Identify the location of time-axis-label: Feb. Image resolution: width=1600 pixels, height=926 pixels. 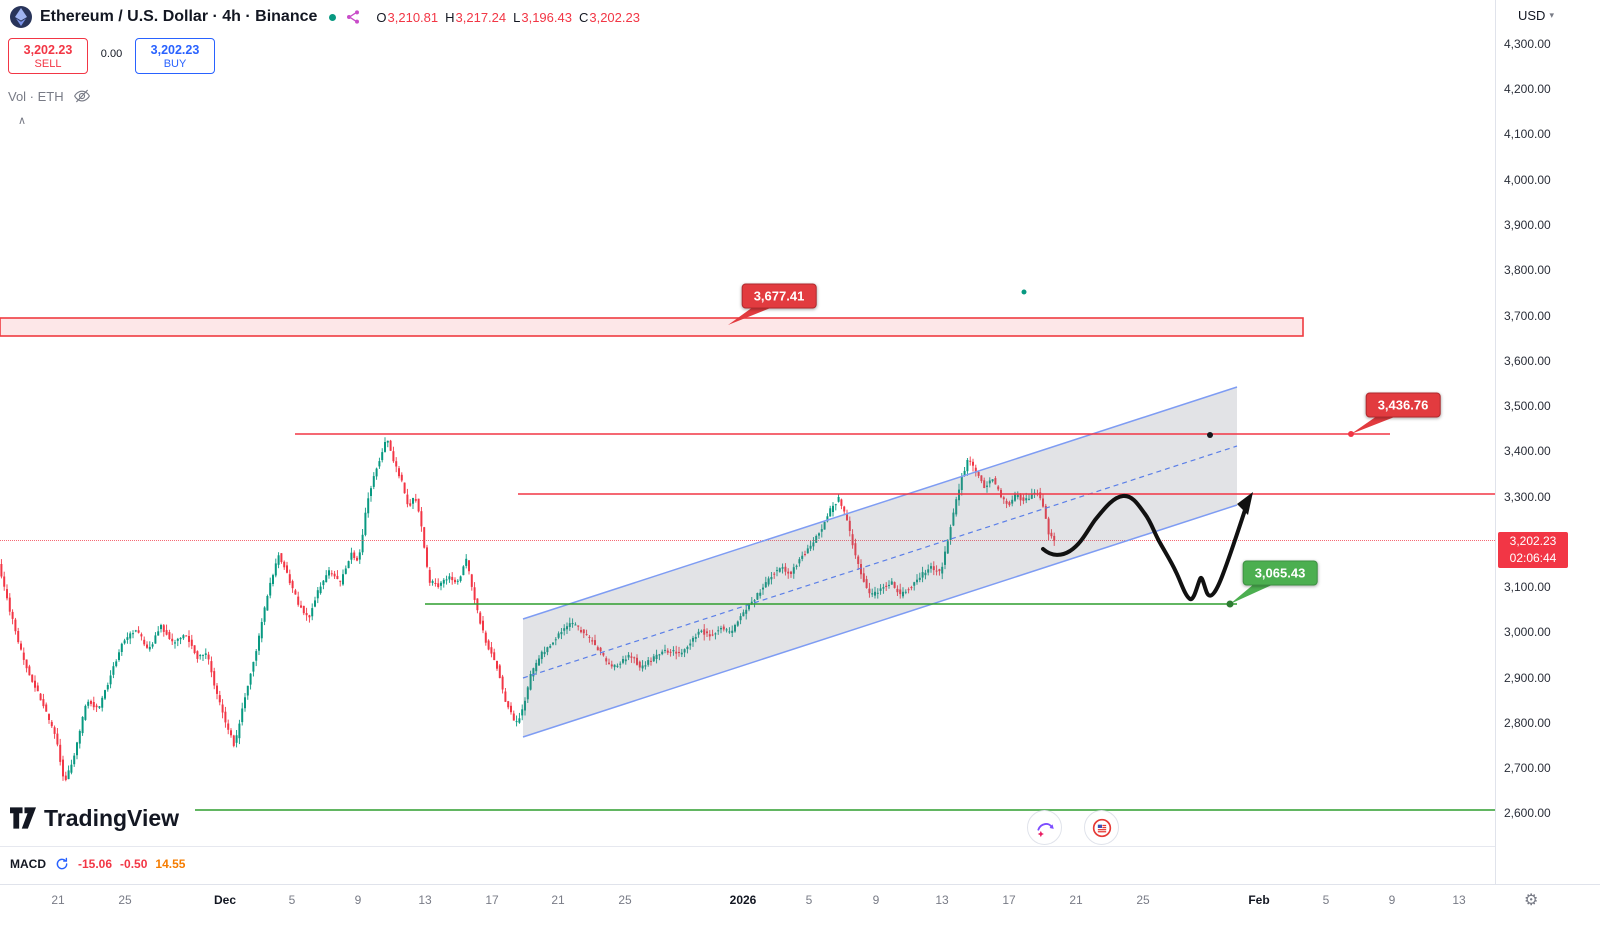
(1259, 900).